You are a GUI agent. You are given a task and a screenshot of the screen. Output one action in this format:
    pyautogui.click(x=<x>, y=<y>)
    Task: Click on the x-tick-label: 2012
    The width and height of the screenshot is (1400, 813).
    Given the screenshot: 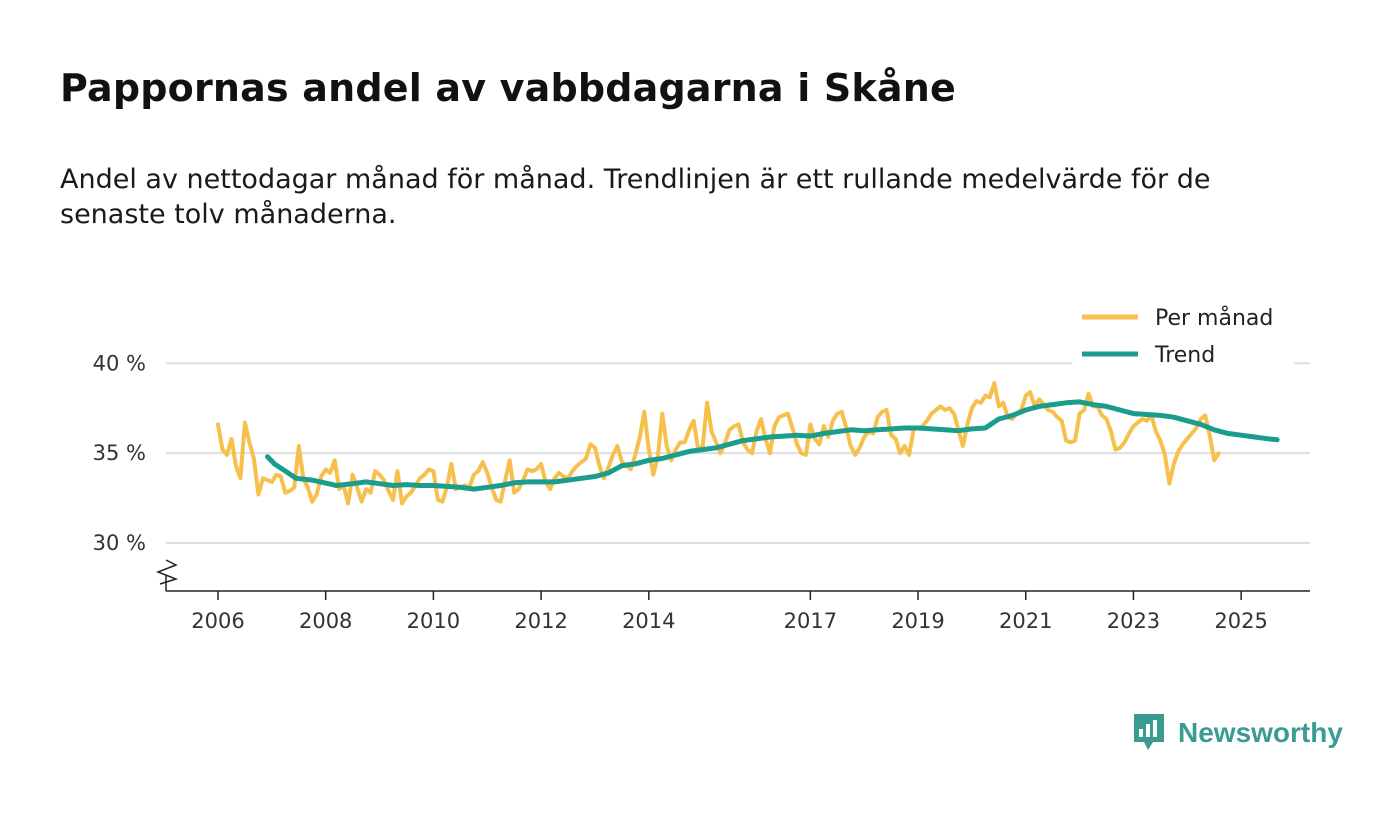 What is the action you would take?
    pyautogui.click(x=540, y=621)
    